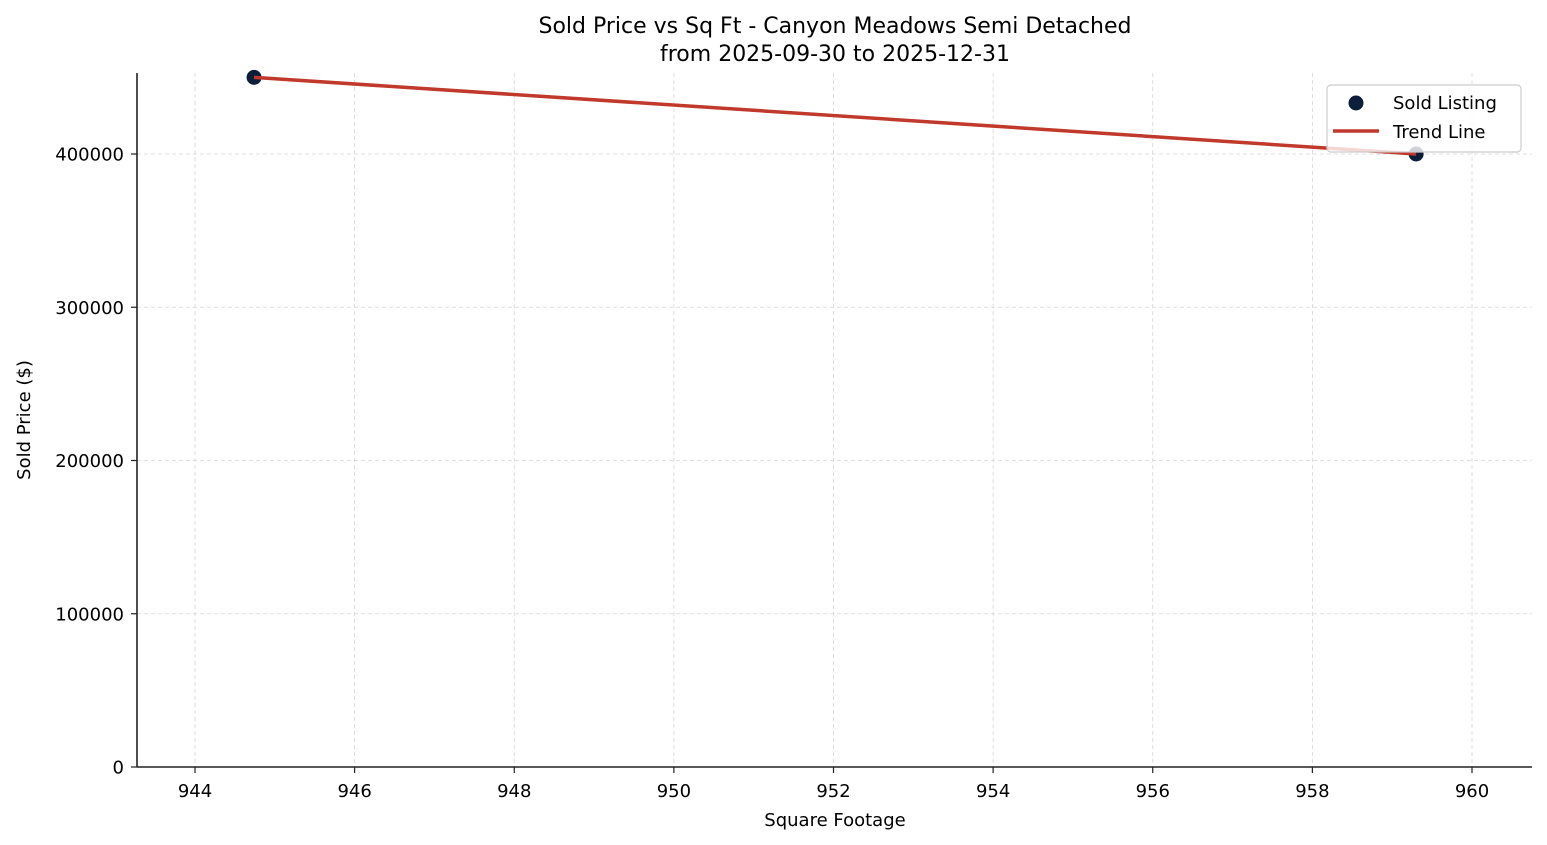  Describe the element at coordinates (1356, 103) in the screenshot. I see `legend-scatter-marker-icon` at that location.